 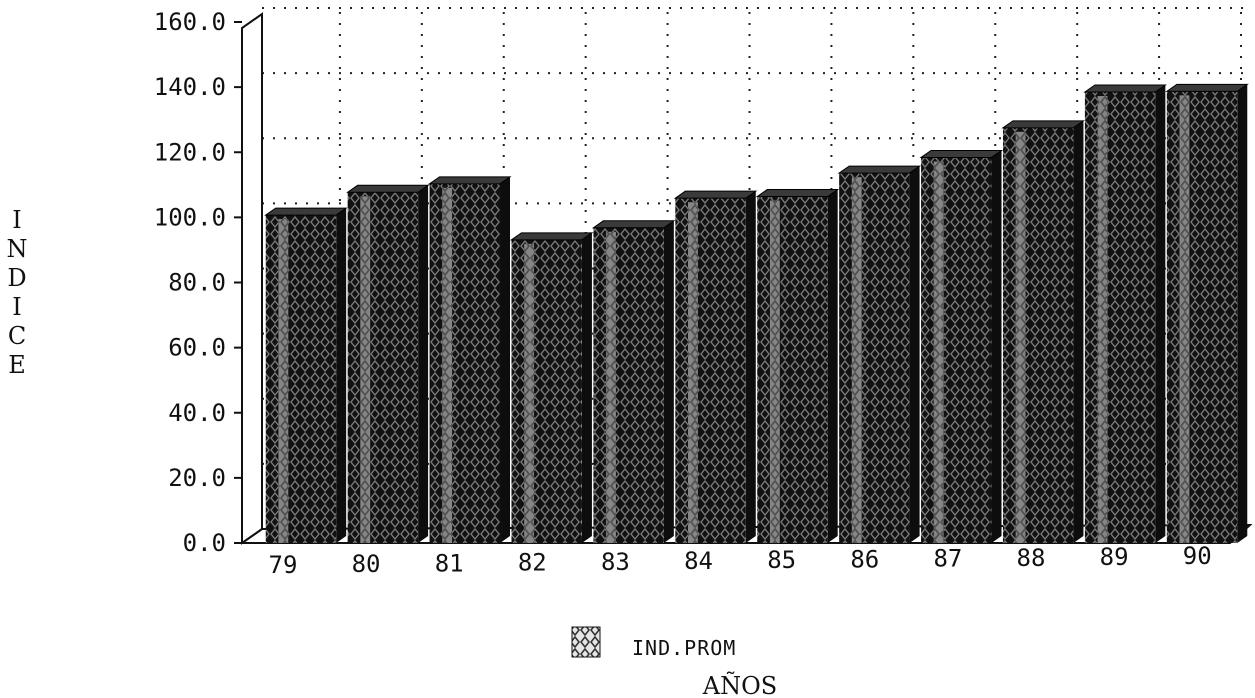 What do you see at coordinates (864, 559) in the screenshot?
I see `x-tick-label: 86` at bounding box center [864, 559].